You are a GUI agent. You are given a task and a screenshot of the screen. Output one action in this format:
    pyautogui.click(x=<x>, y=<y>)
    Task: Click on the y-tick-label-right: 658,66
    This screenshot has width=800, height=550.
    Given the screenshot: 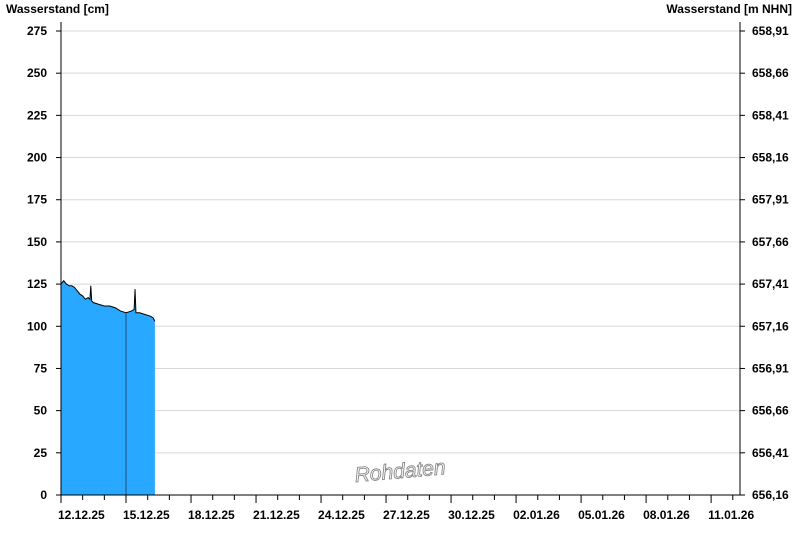 What is the action you would take?
    pyautogui.click(x=770, y=73)
    